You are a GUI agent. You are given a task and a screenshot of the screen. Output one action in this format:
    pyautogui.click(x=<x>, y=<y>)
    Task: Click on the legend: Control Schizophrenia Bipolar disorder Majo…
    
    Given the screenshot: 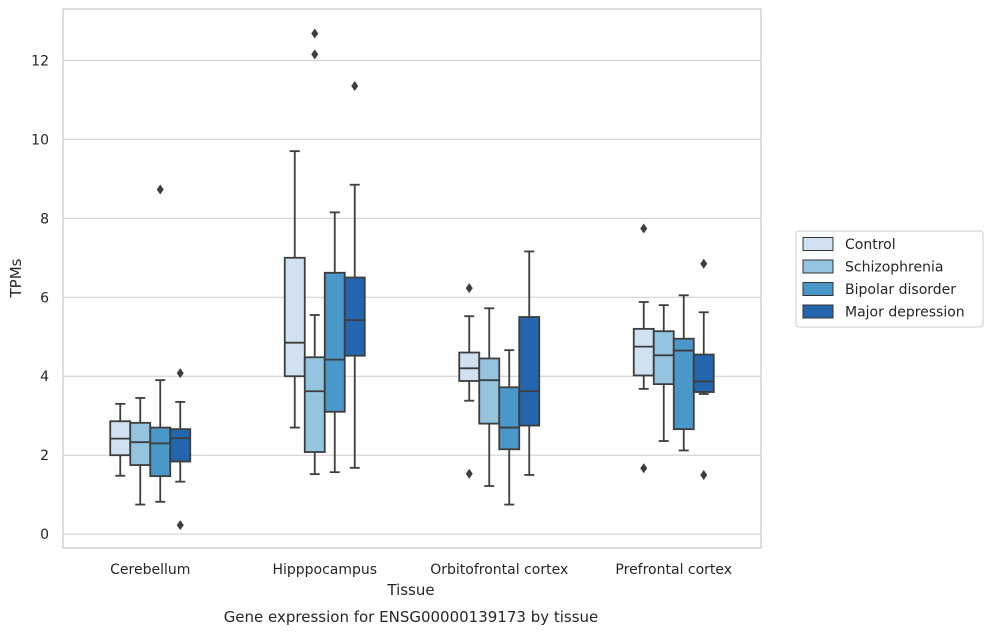 What is the action you would take?
    pyautogui.click(x=889, y=279)
    